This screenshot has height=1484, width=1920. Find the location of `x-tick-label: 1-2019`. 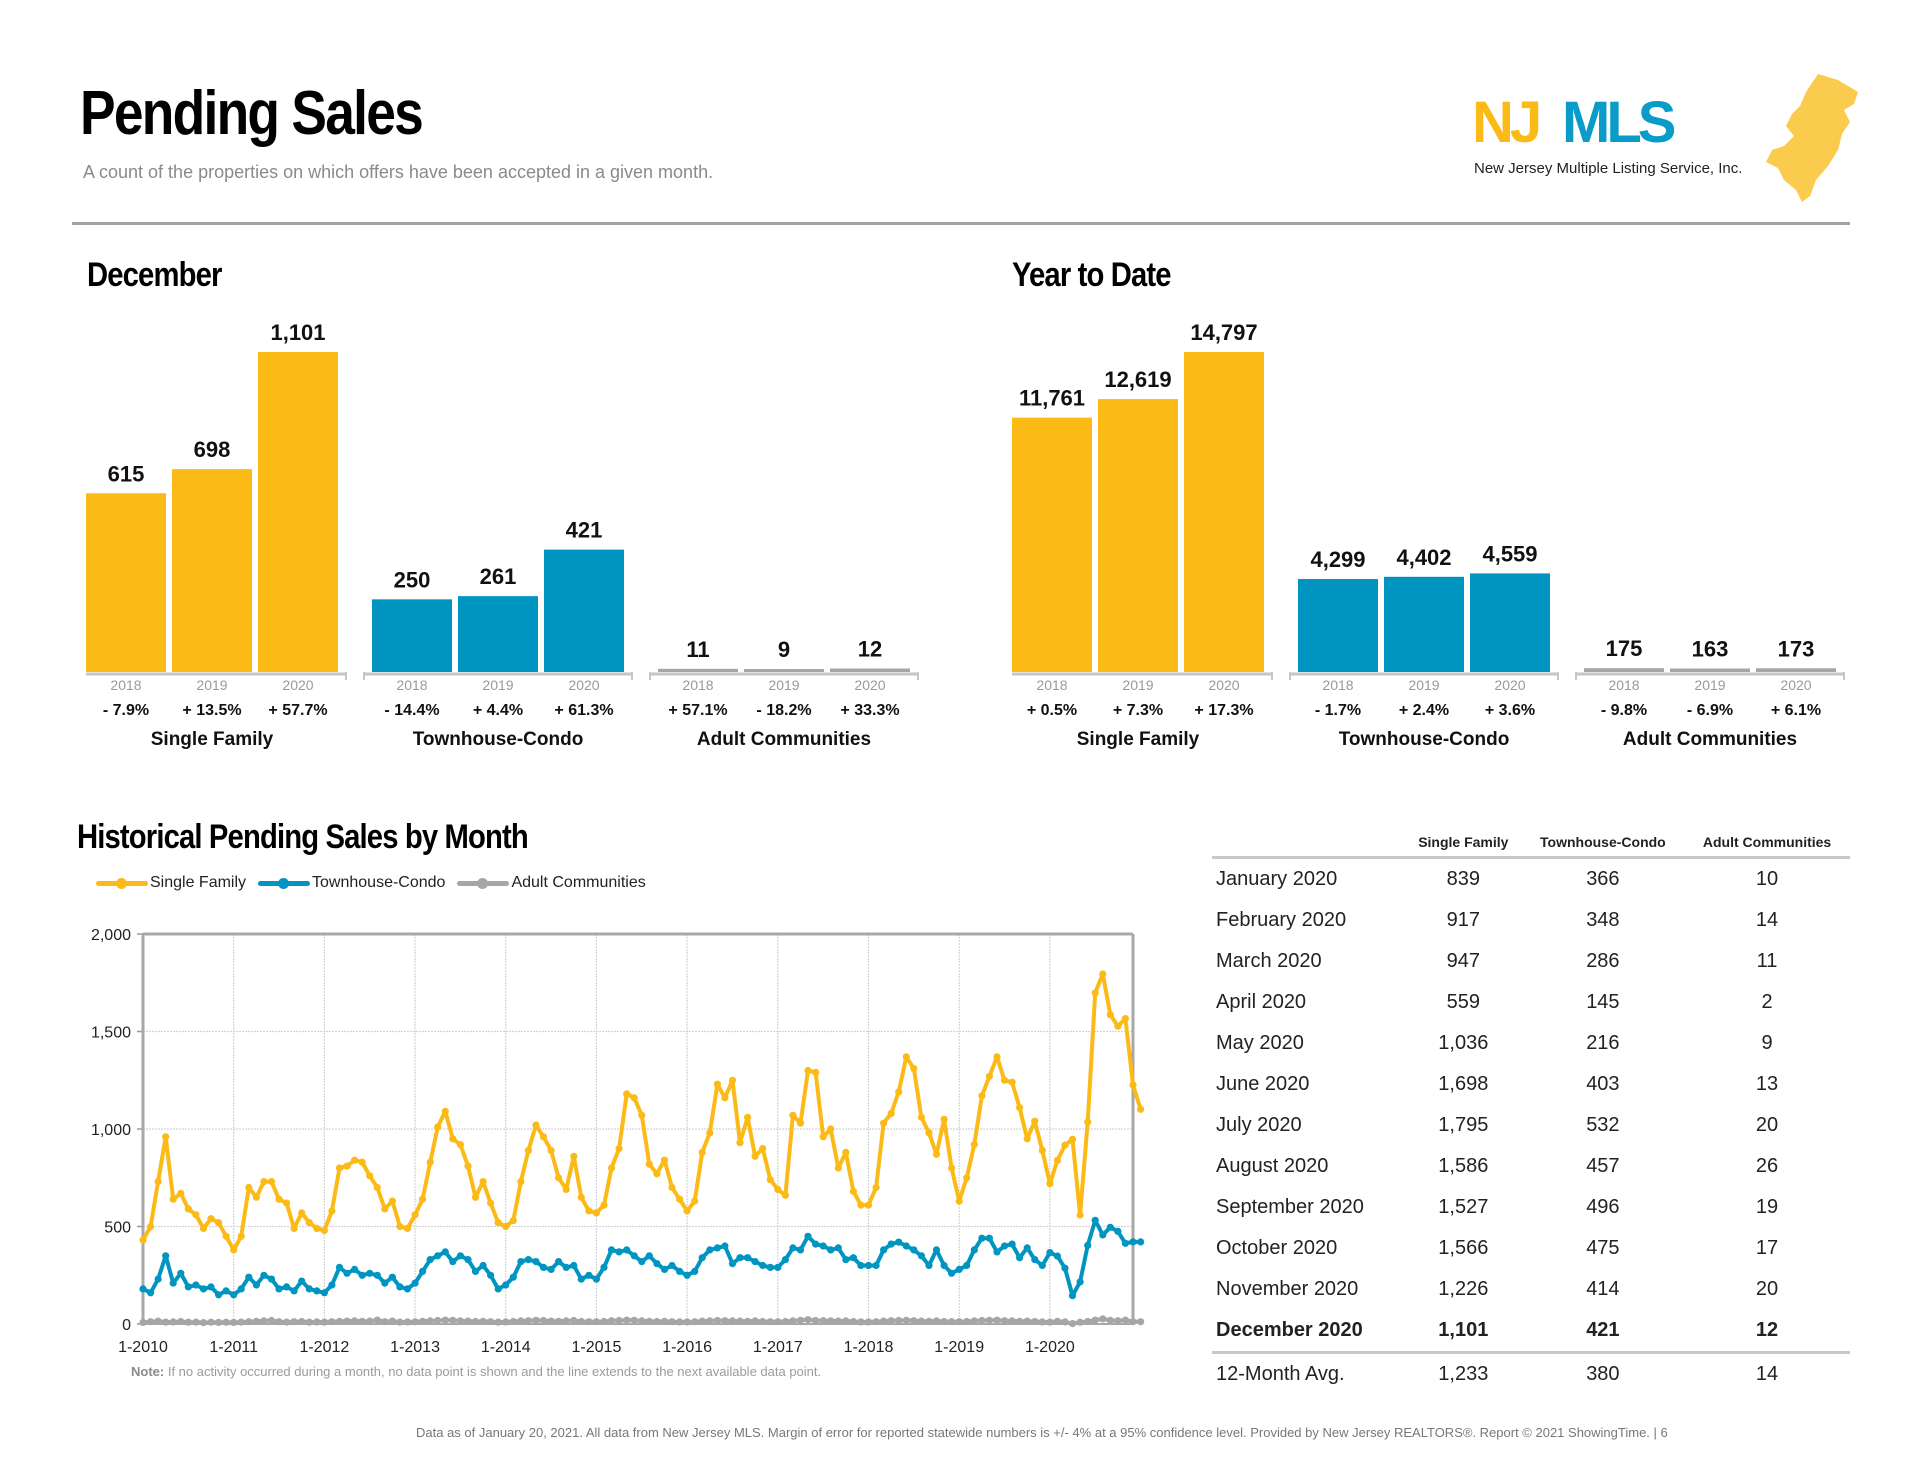

x-tick-label: 1-2019 is located at coordinates (959, 1347).